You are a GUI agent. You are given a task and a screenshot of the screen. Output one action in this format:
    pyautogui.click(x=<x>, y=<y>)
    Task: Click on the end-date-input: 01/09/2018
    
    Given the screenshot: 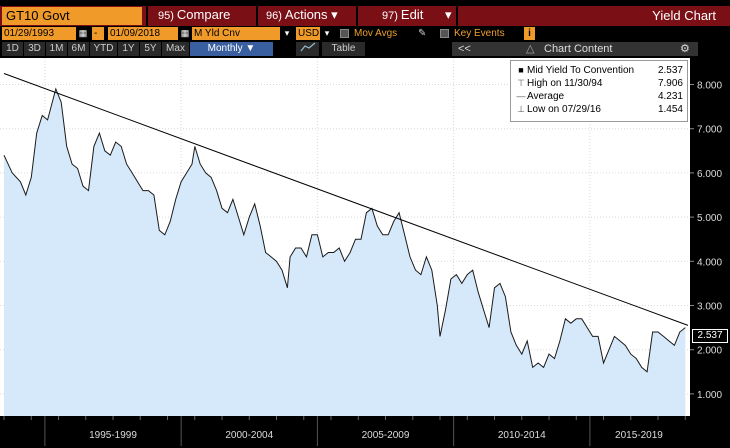 What is the action you would take?
    pyautogui.click(x=143, y=33)
    